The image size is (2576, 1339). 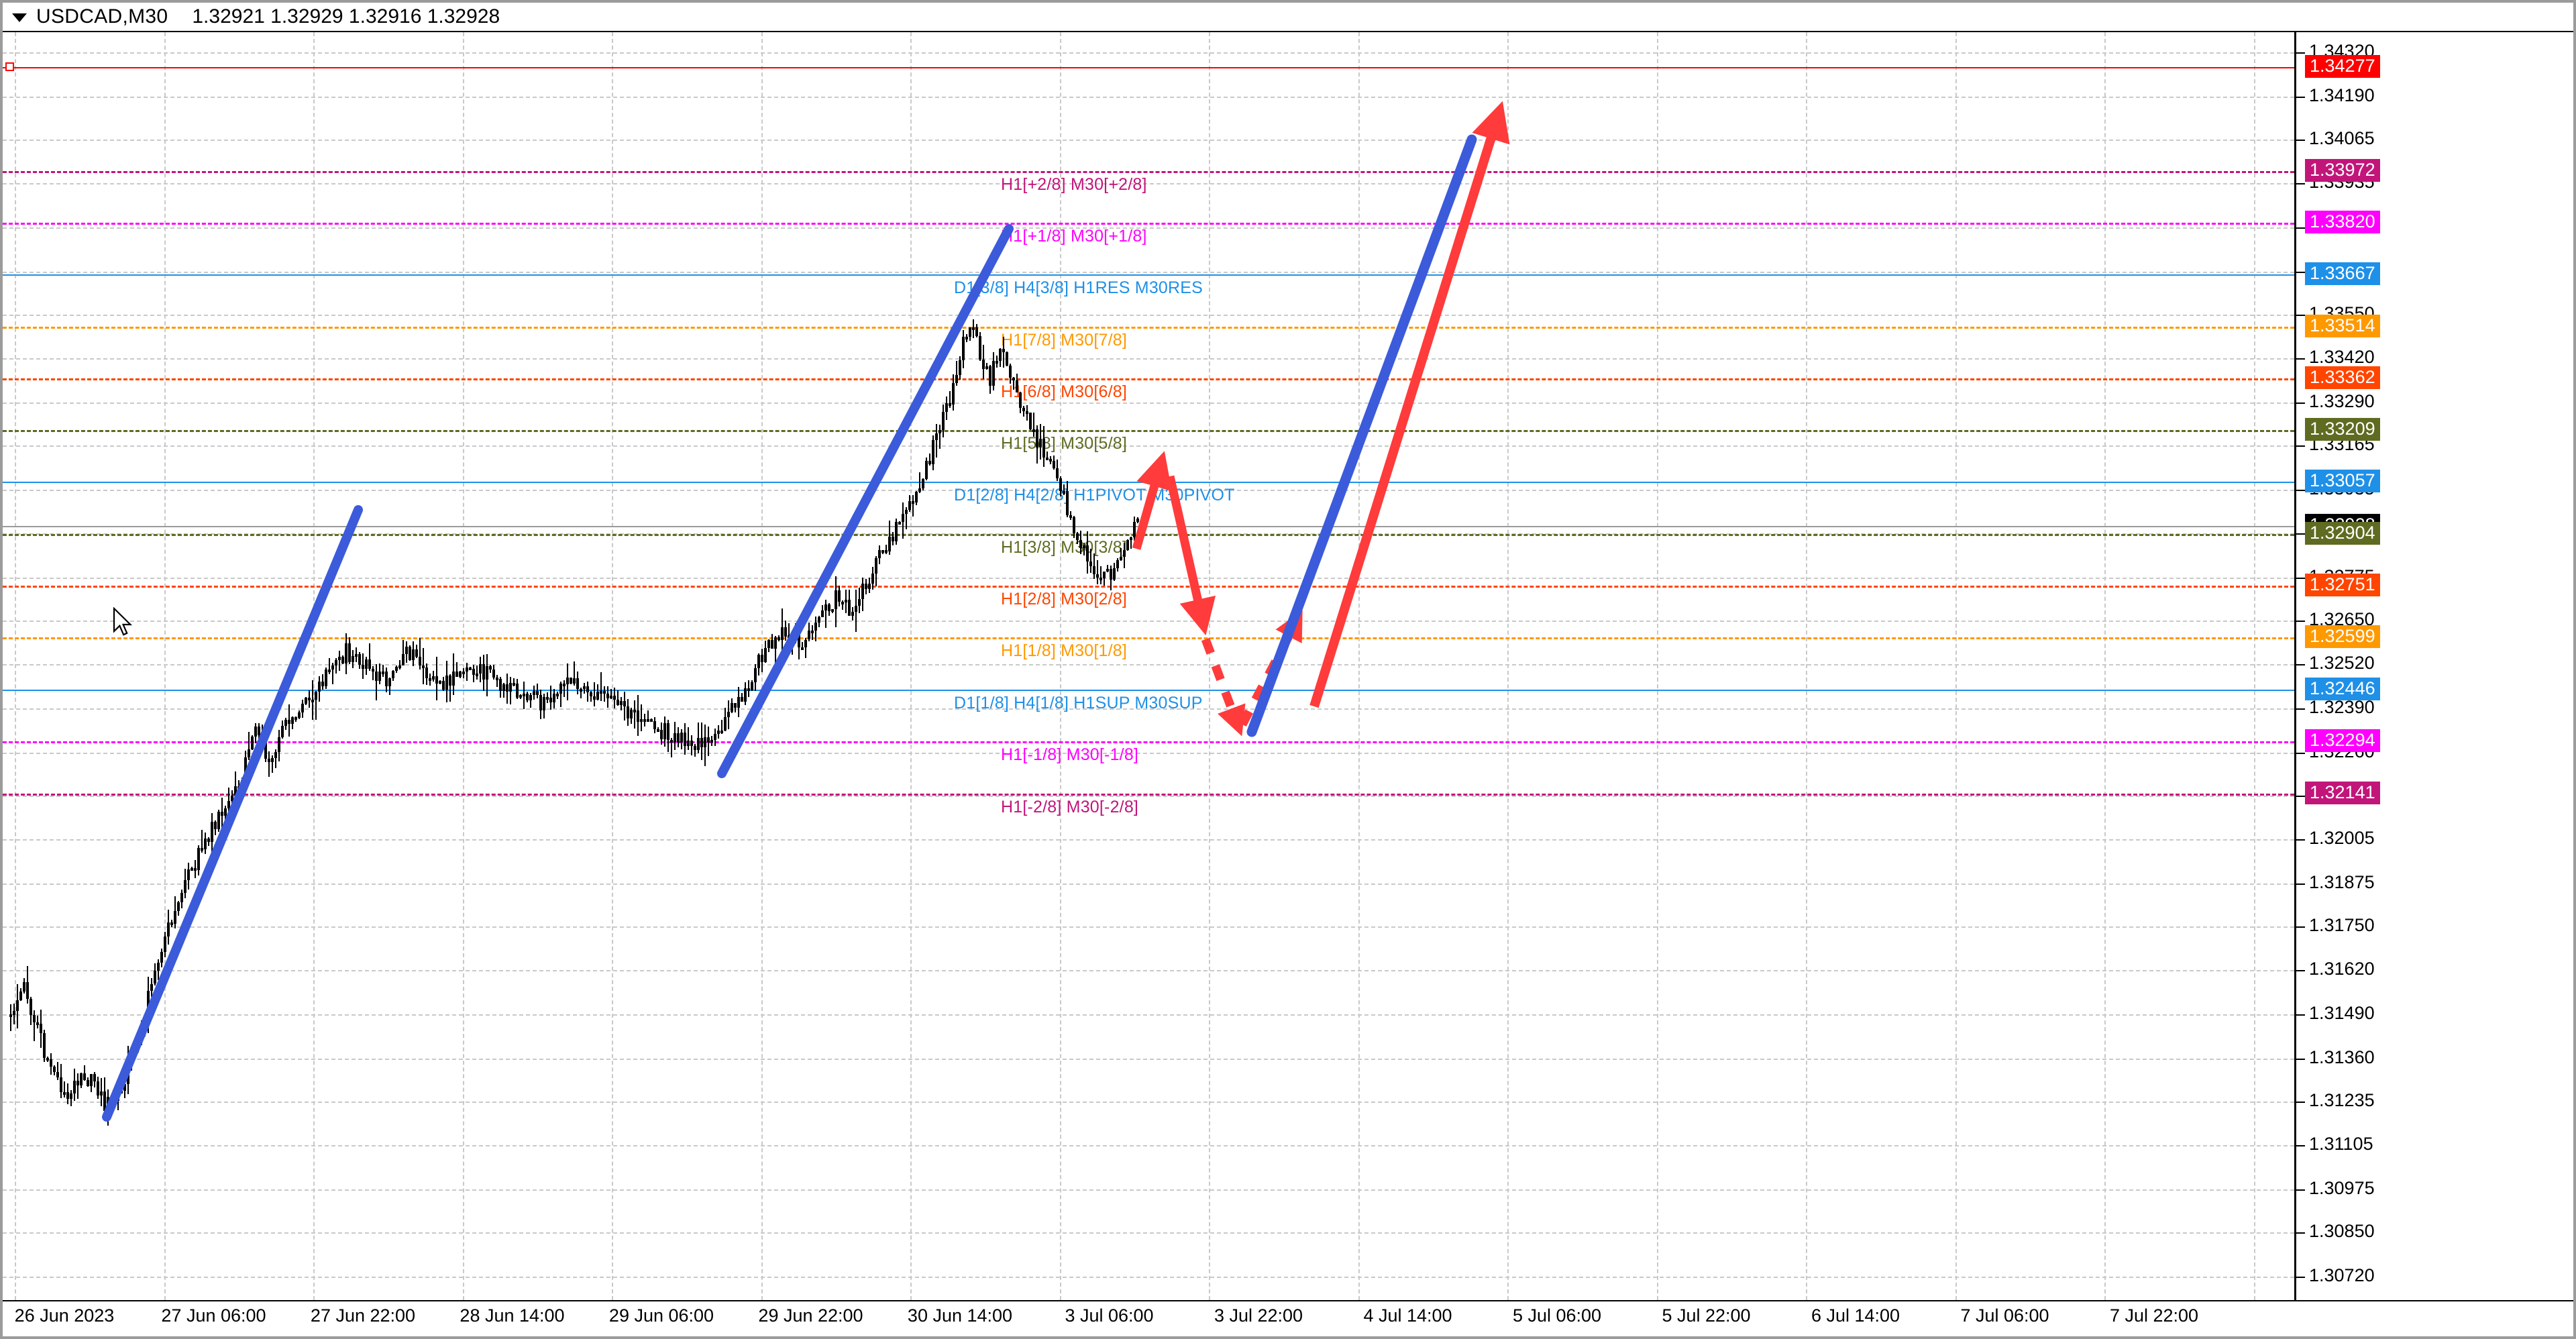 I want to click on level-badge: 1.32751, so click(x=2342, y=585).